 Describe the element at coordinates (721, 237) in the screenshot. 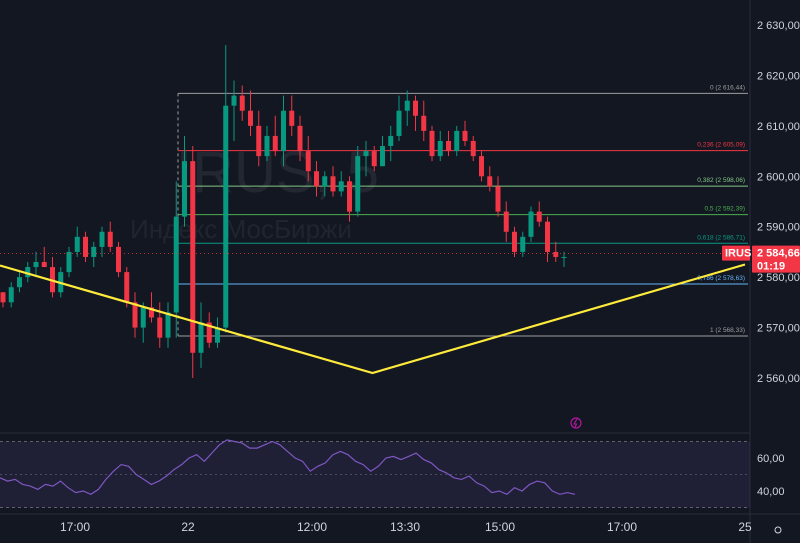

I see `fib-level-label: 0,618 (2 586,71)` at that location.